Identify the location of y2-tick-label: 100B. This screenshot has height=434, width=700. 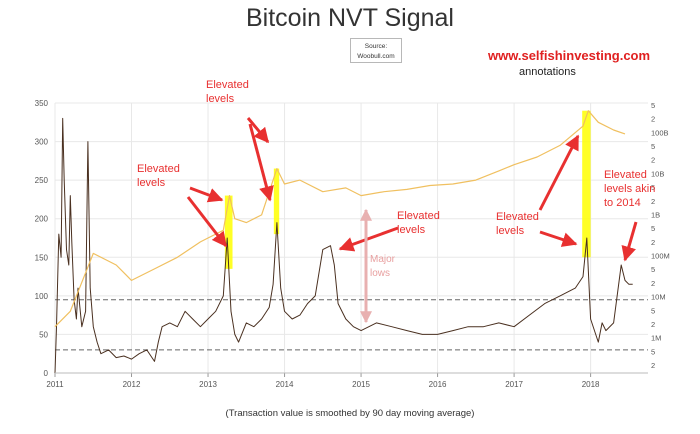
(660, 132).